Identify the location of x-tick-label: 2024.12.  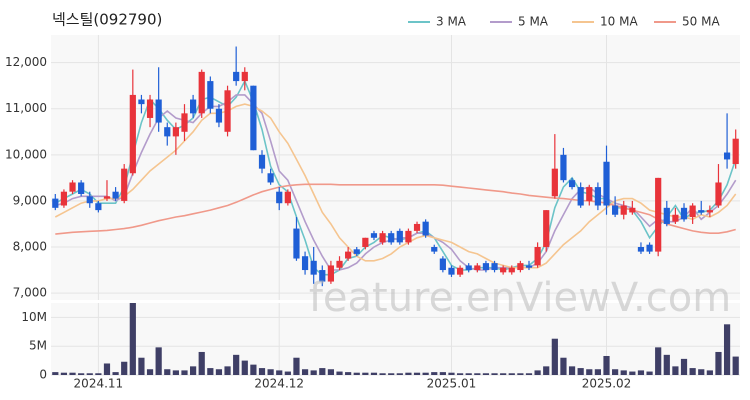
(279, 384).